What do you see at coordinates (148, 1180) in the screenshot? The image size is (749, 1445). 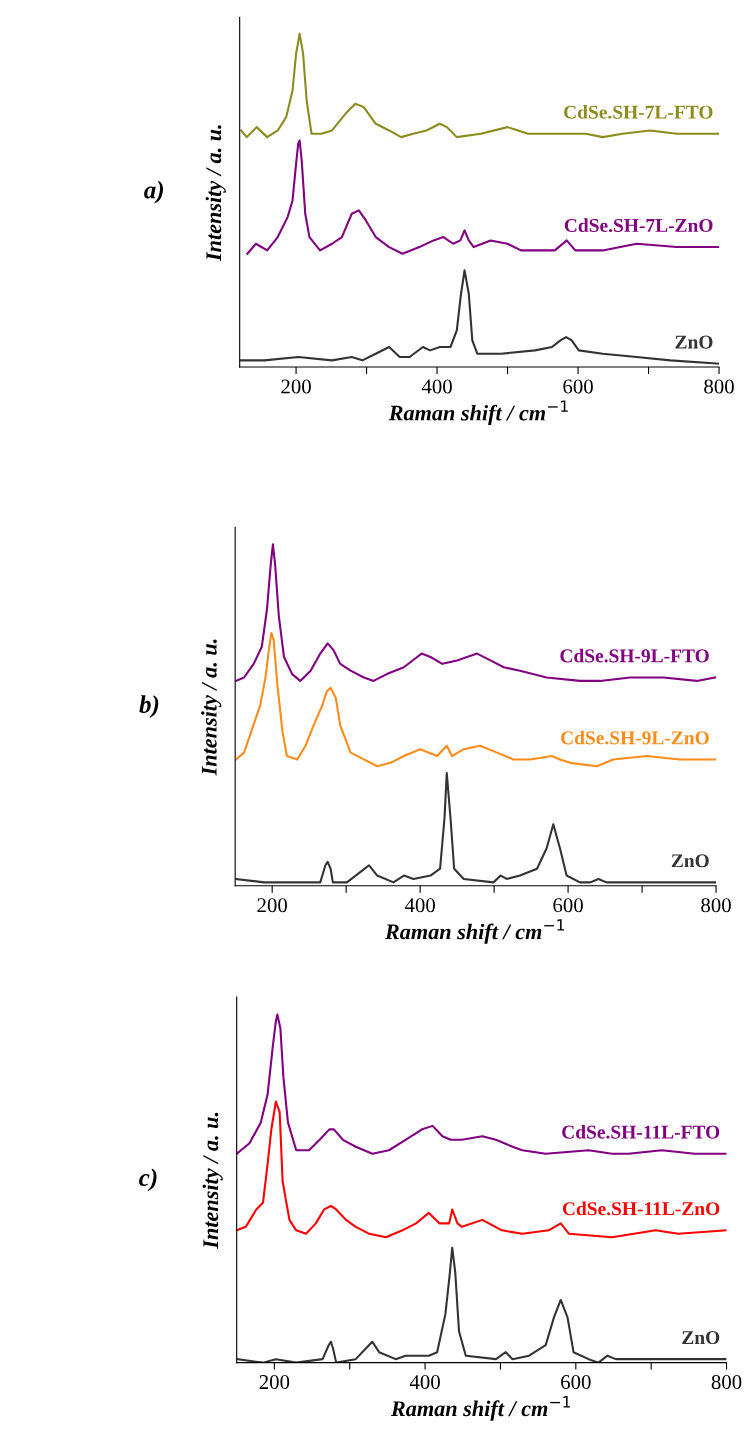 I see `text: c)` at bounding box center [148, 1180].